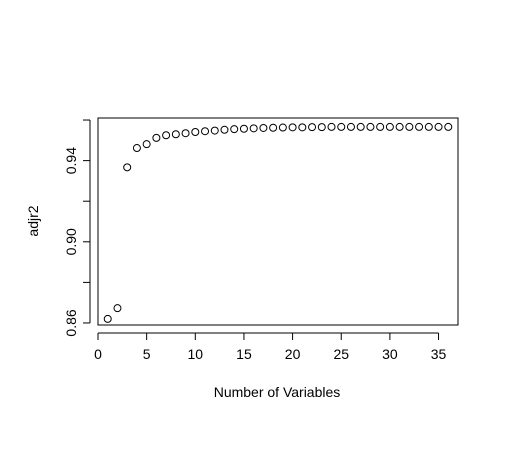  I want to click on y-axis-label: adjr2, so click(33, 220).